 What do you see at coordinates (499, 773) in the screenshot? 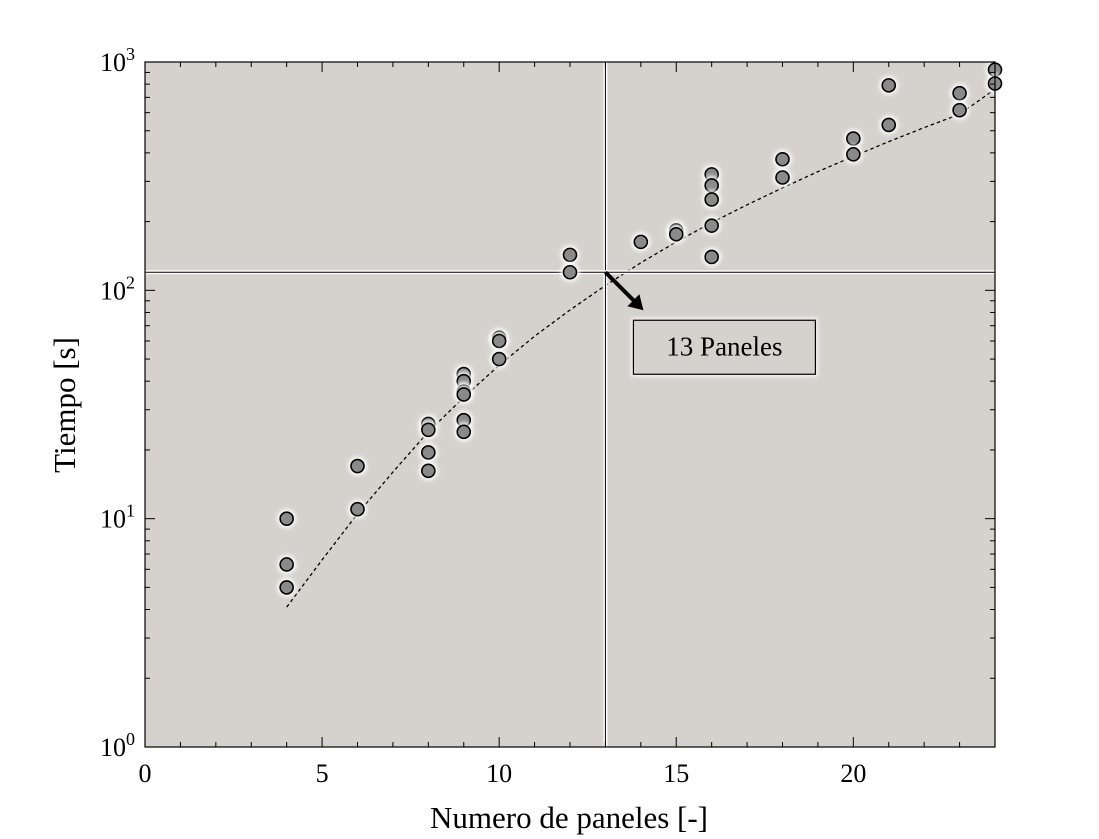
I see `x-tick-label: 10` at bounding box center [499, 773].